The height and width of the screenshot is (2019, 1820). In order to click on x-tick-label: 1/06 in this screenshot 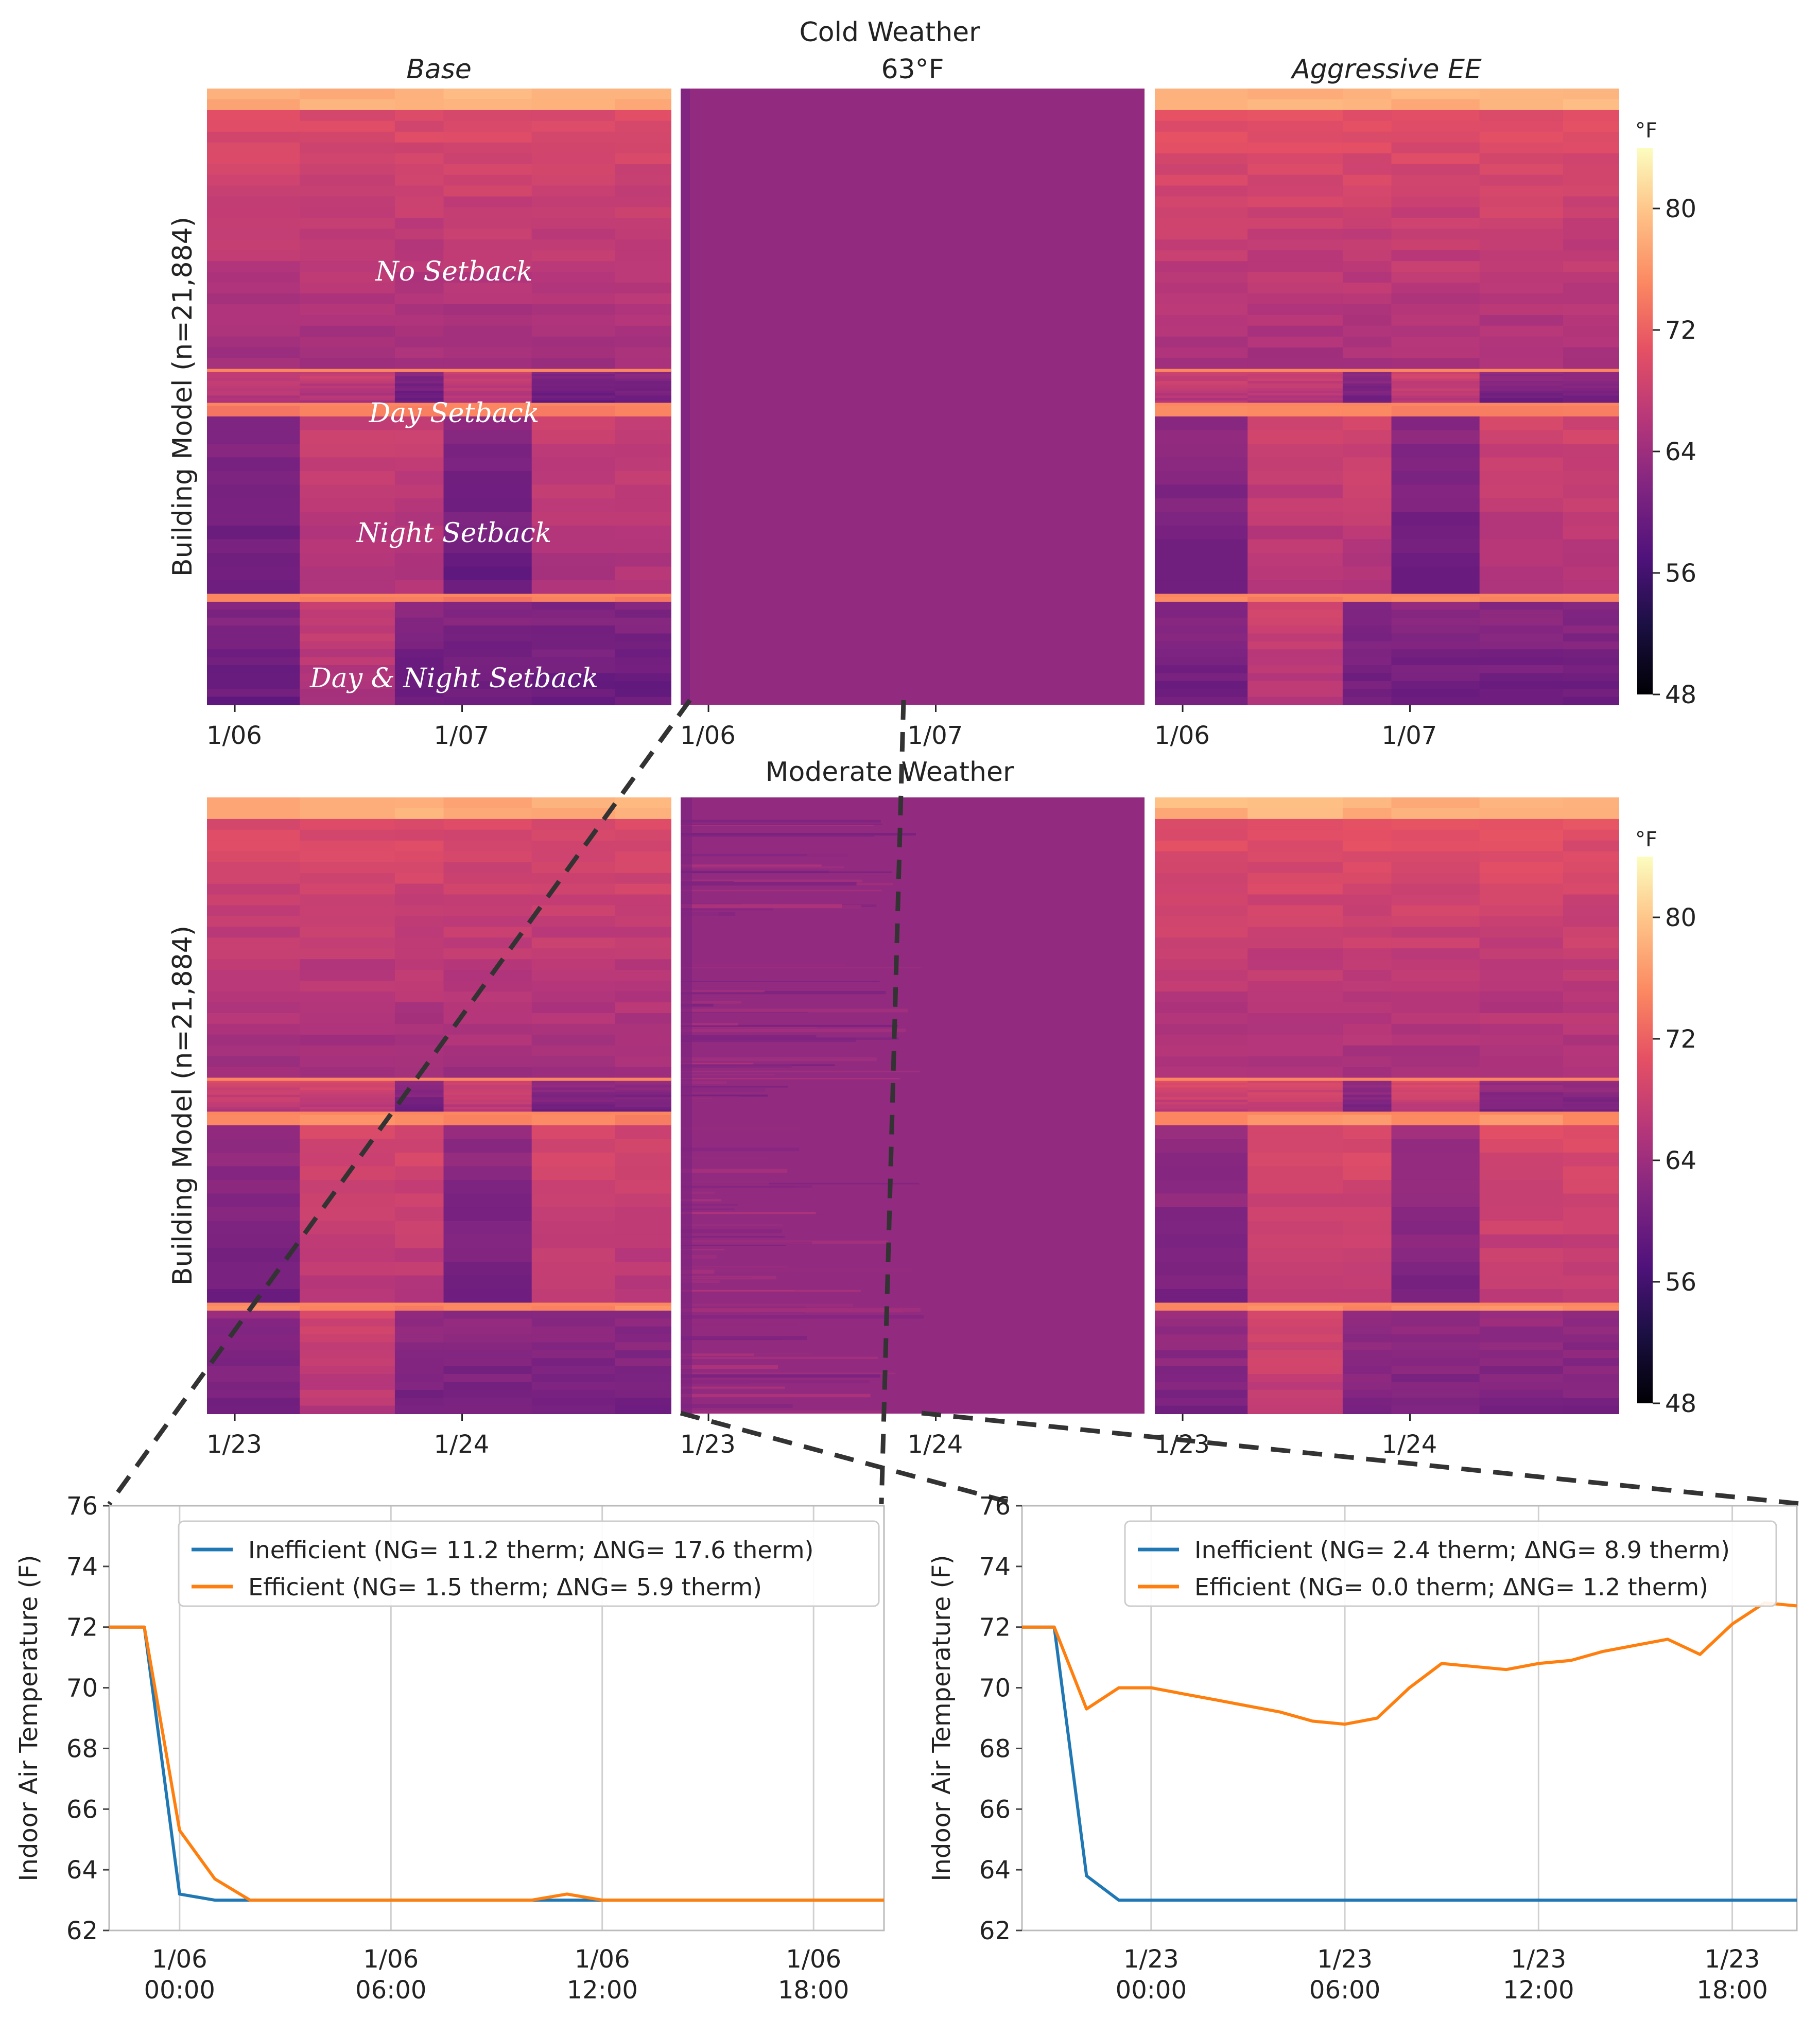, I will do `click(813, 1959)`.